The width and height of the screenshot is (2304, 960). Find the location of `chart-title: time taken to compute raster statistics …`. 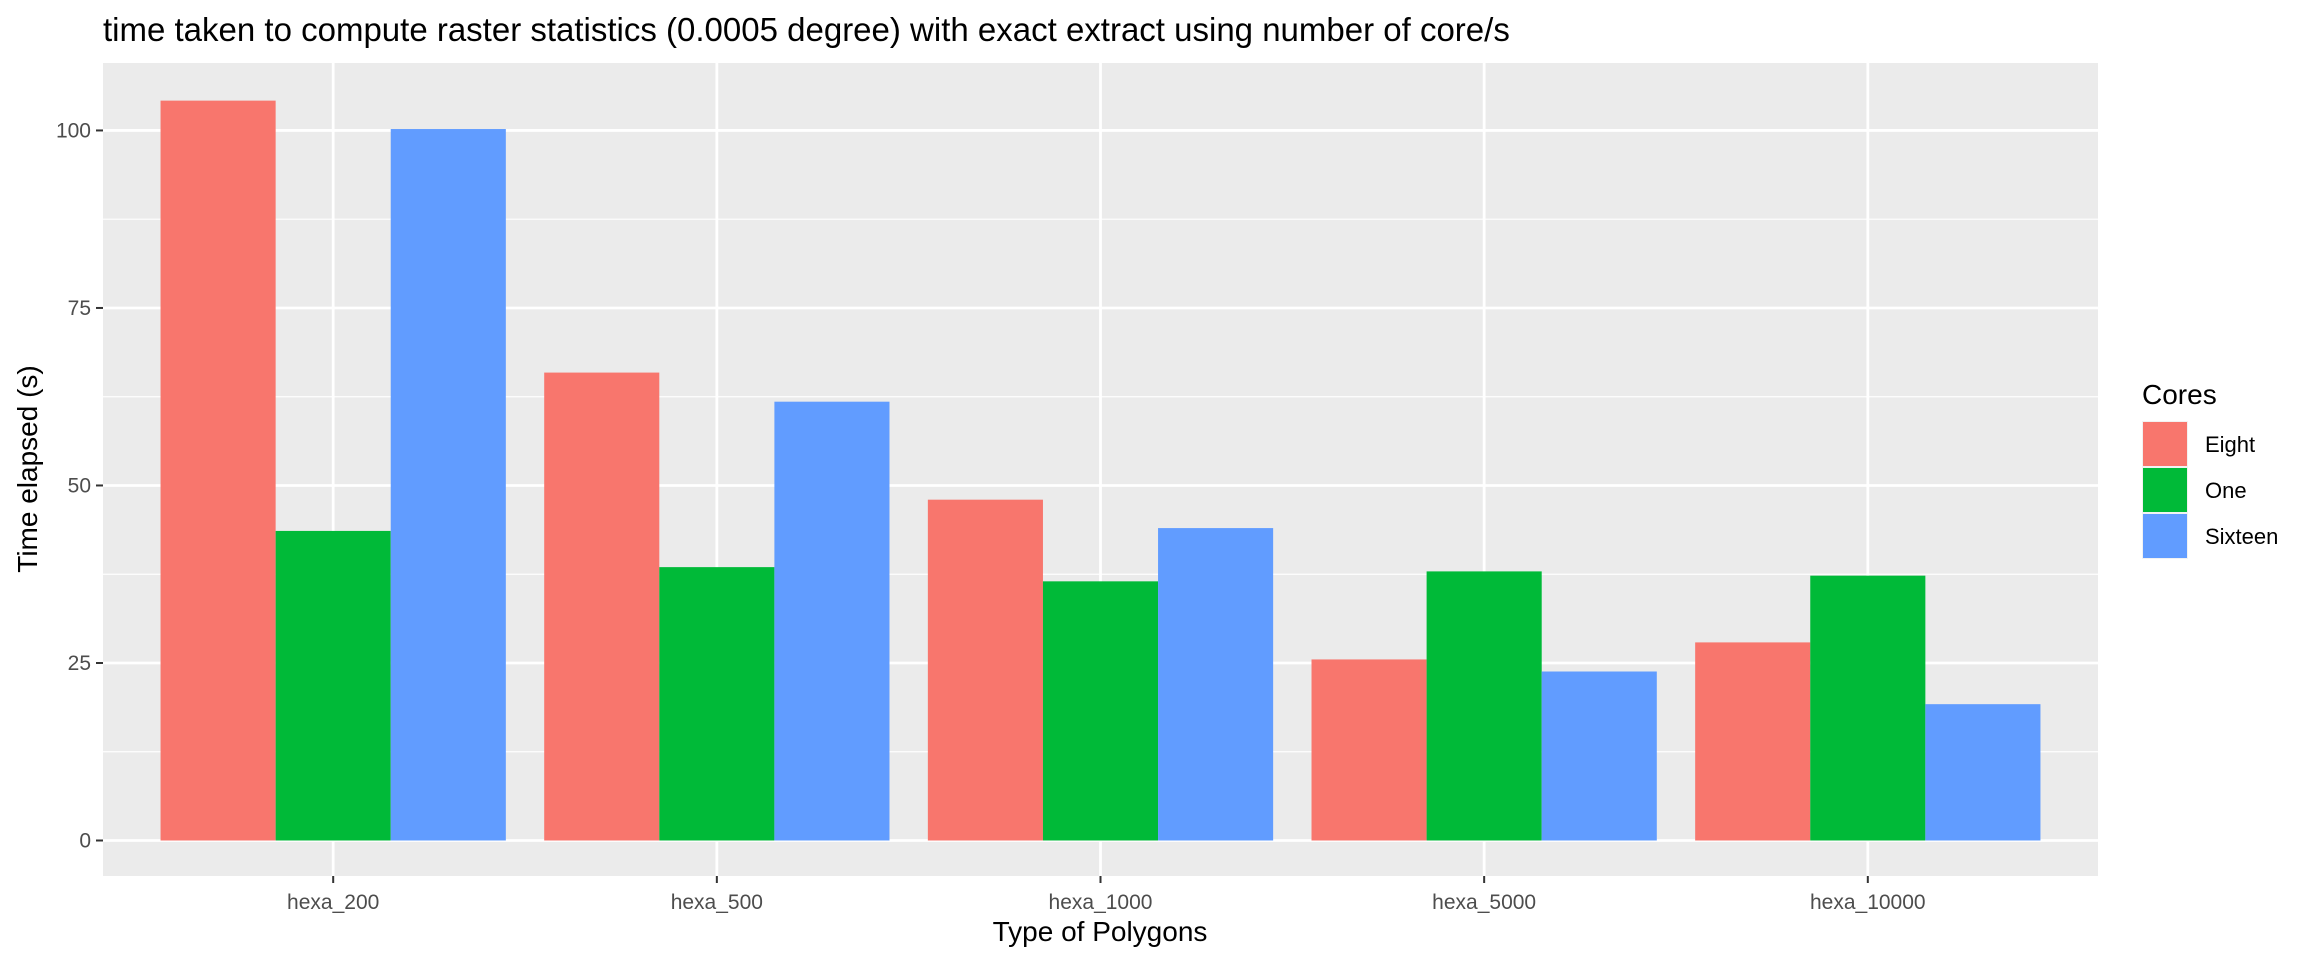

chart-title: time taken to compute raster statistics … is located at coordinates (806, 29).